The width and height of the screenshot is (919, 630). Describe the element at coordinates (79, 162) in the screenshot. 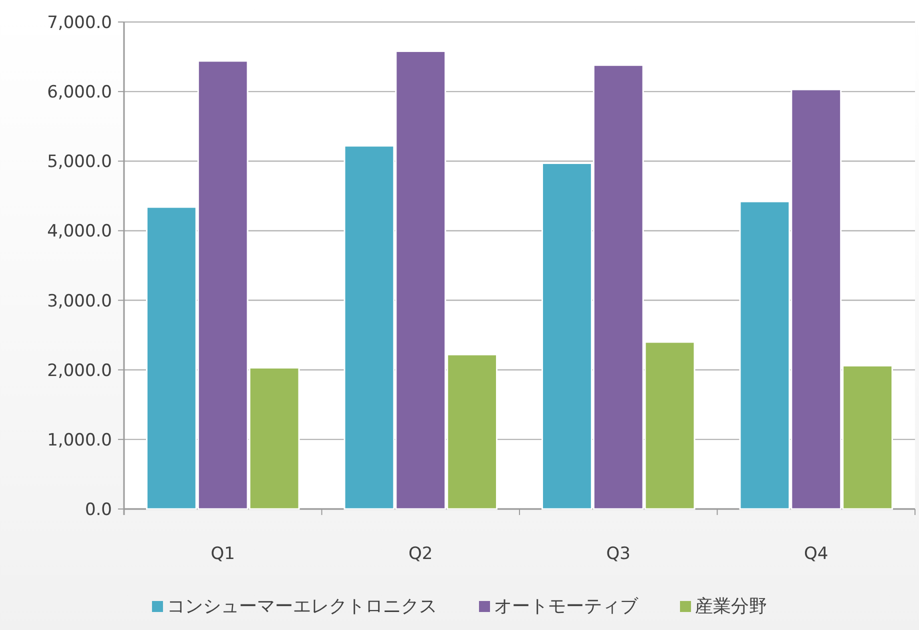

I see `y-tick-label: 5,000.0` at that location.